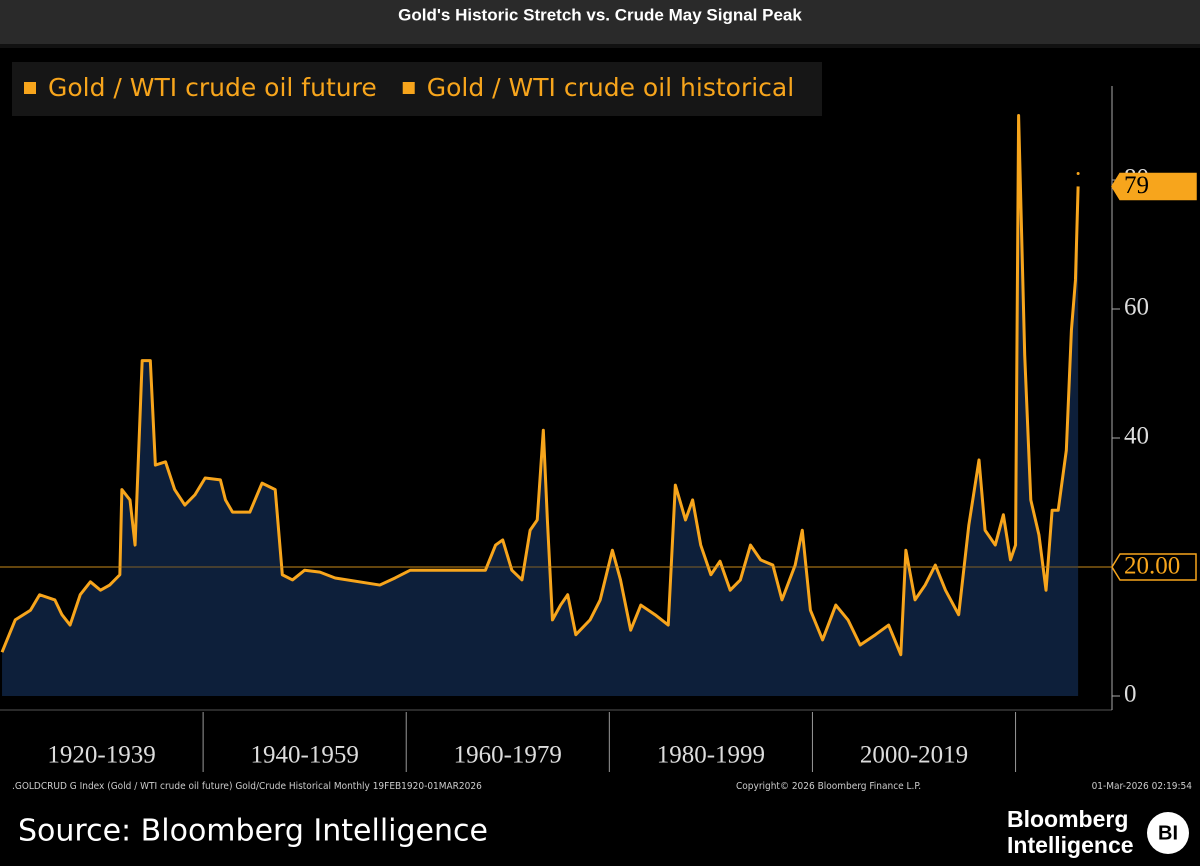 Image resolution: width=1200 pixels, height=866 pixels. Describe the element at coordinates (600, 832) in the screenshot. I see `source-bar` at that location.